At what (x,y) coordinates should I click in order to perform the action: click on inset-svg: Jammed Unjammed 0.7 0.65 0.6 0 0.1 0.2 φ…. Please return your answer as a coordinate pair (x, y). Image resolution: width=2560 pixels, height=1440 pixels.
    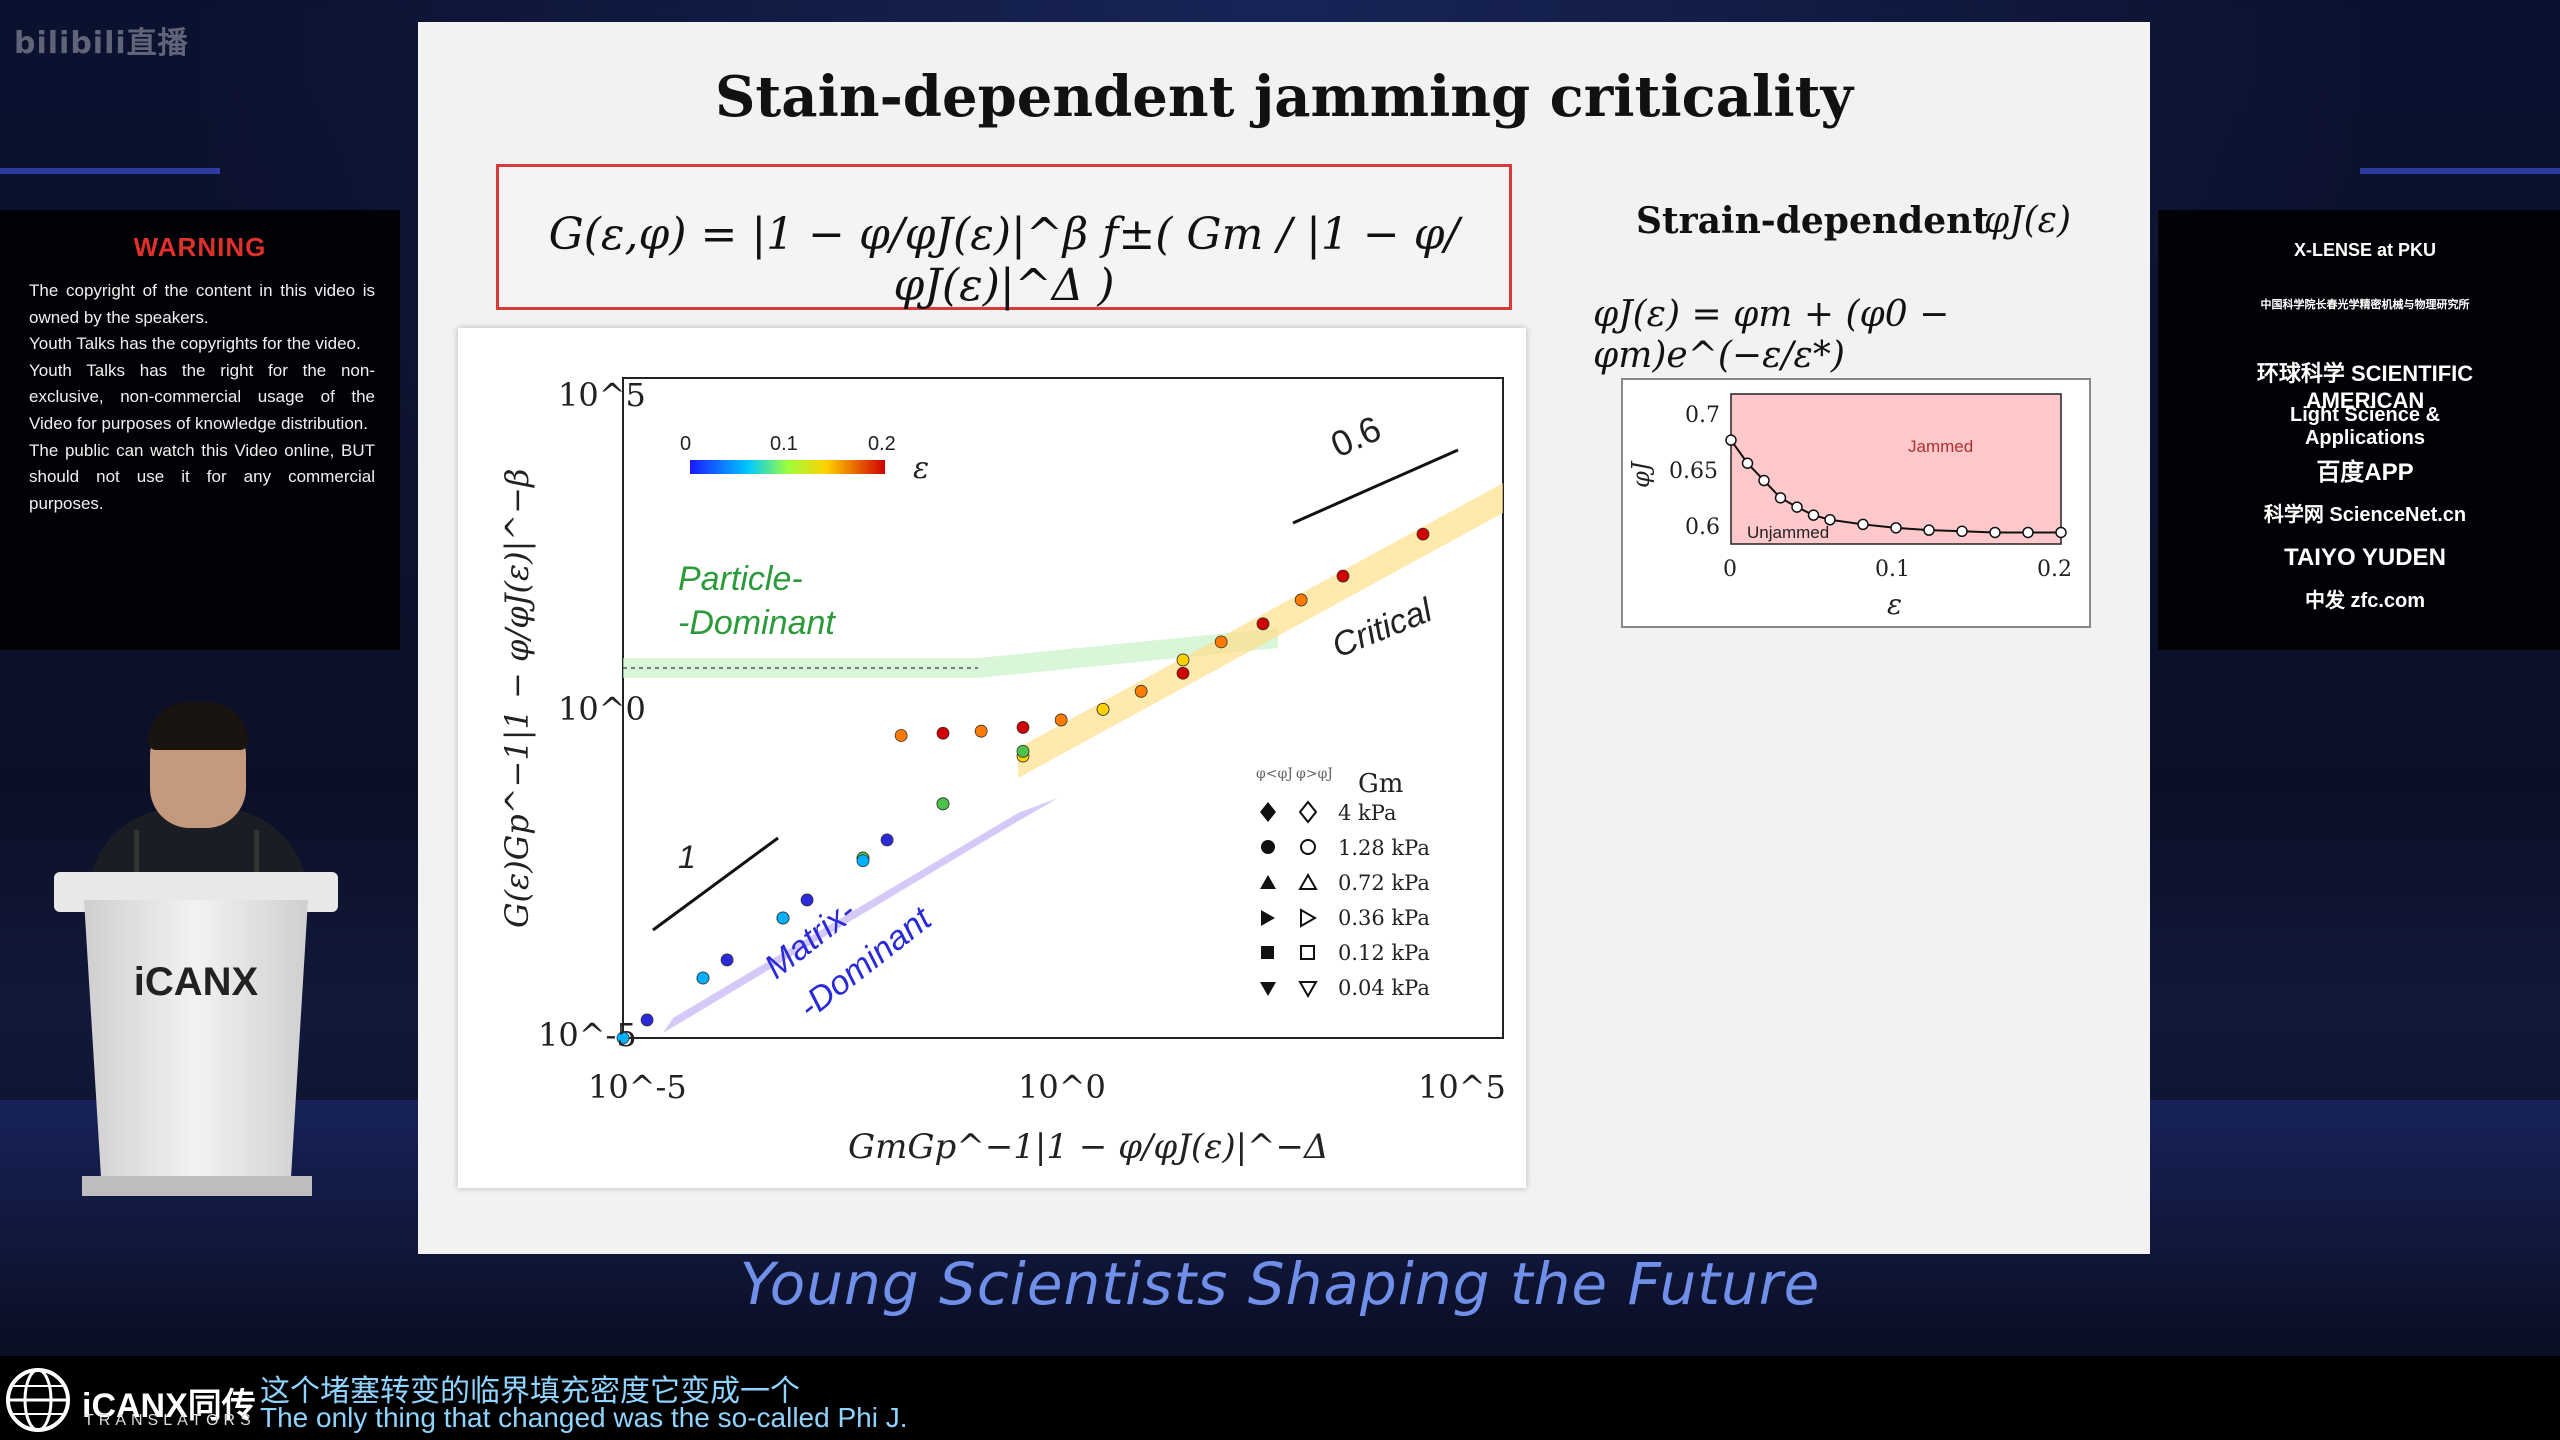
    Looking at the image, I should click on (1849, 507).